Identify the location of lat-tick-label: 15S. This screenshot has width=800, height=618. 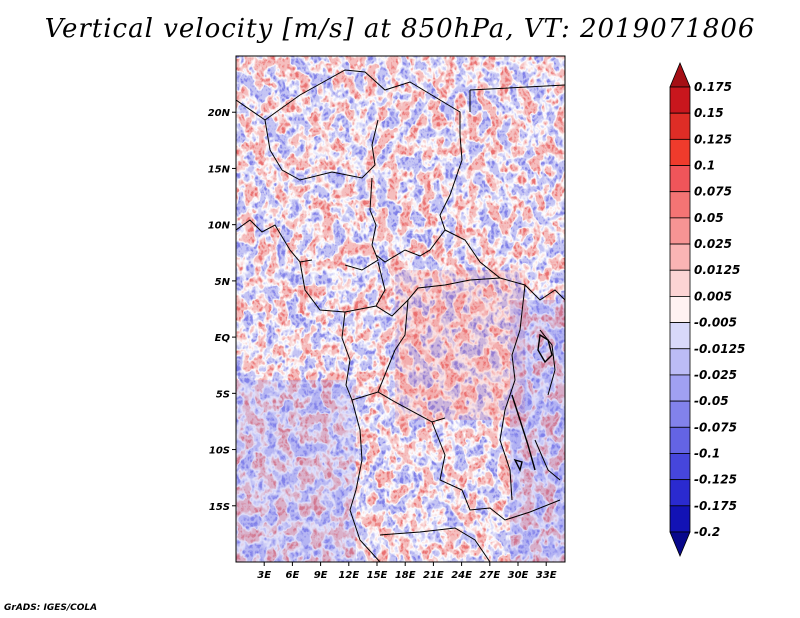
(219, 507).